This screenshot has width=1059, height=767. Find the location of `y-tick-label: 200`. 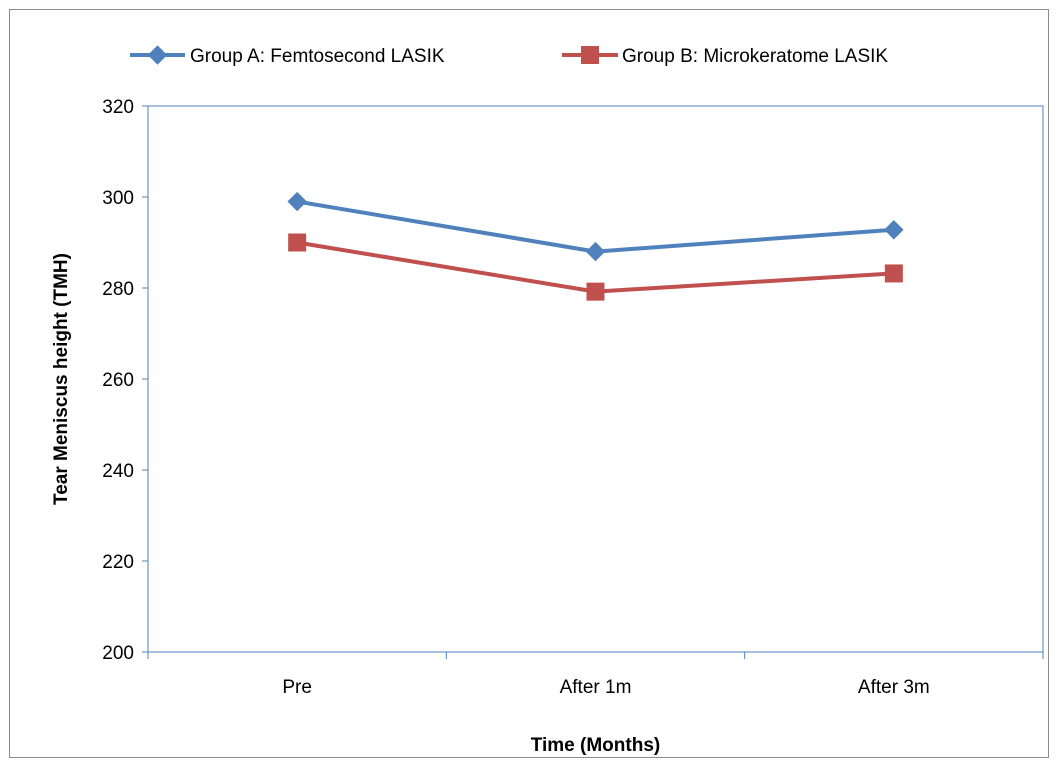

y-tick-label: 200 is located at coordinates (118, 653).